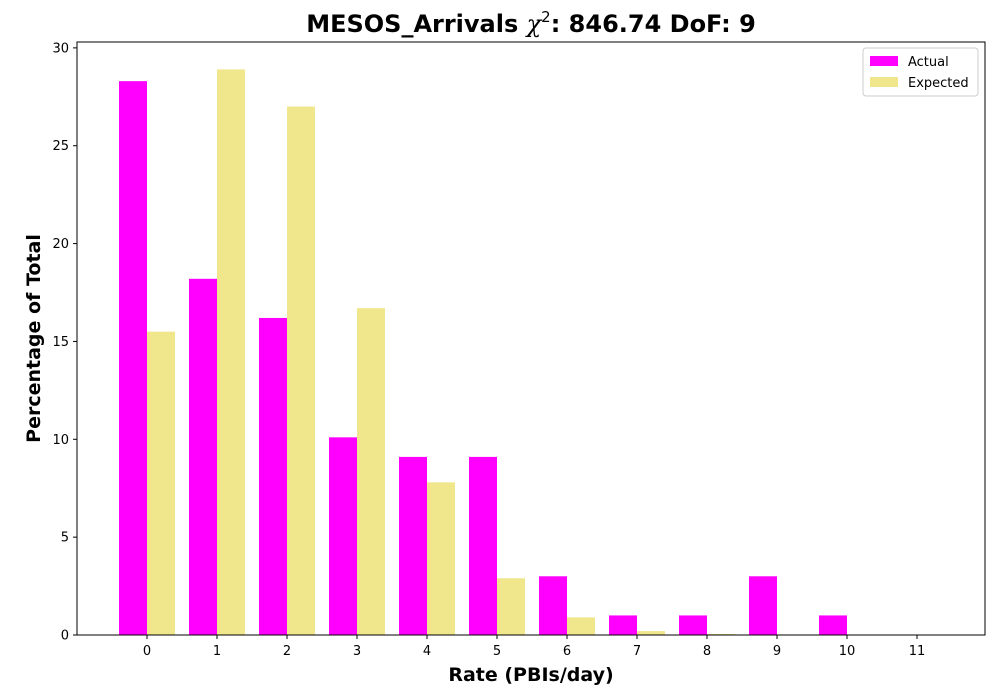 The height and width of the screenshot is (700, 1000). What do you see at coordinates (497, 651) in the screenshot?
I see `x-tick-label: 5` at bounding box center [497, 651].